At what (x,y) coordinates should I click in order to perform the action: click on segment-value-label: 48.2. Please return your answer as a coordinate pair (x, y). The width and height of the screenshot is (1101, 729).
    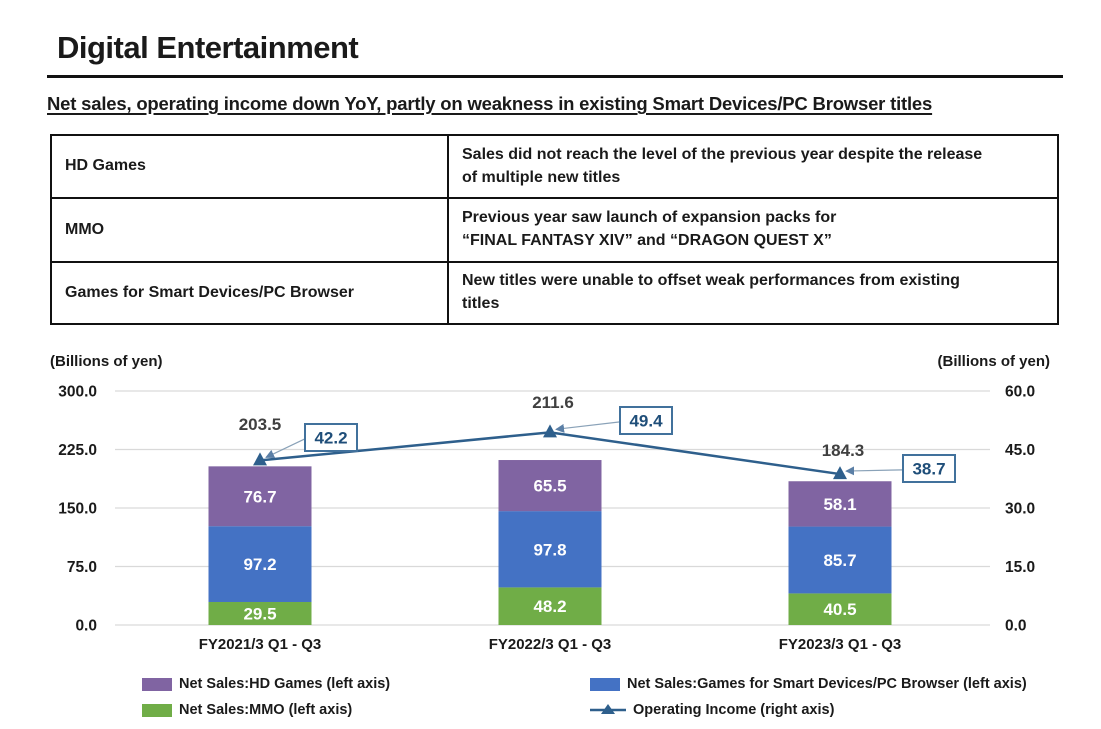
    Looking at the image, I should click on (549, 606).